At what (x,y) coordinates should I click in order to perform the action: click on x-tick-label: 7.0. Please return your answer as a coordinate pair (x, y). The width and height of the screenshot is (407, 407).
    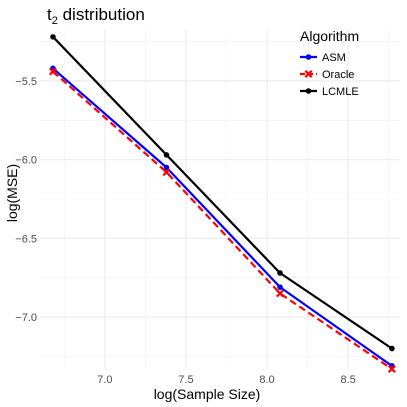
    Looking at the image, I should click on (104, 380).